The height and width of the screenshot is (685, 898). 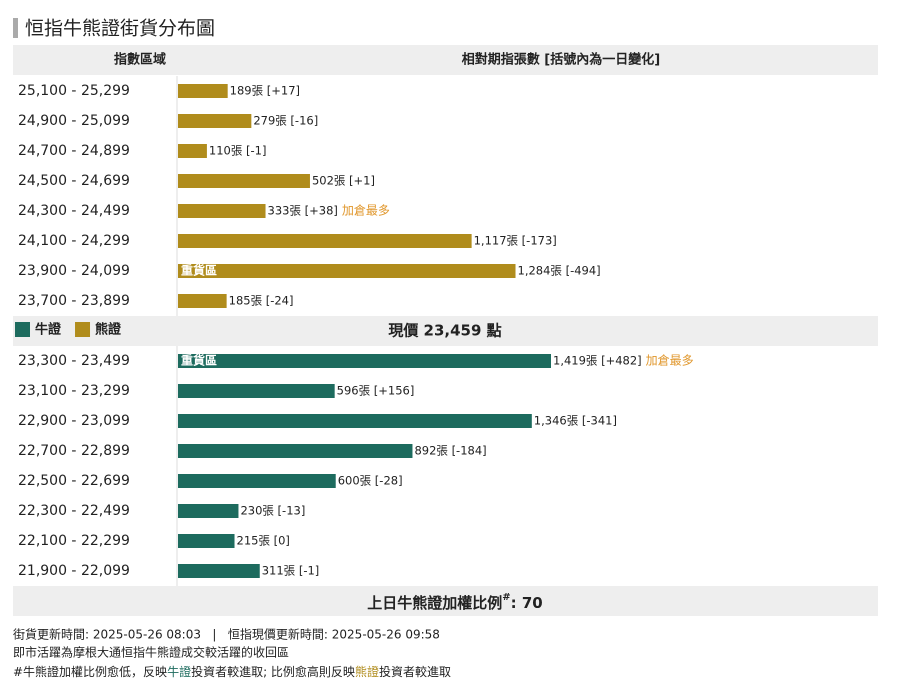 I want to click on value-label: 311張 [-1], so click(x=291, y=571).